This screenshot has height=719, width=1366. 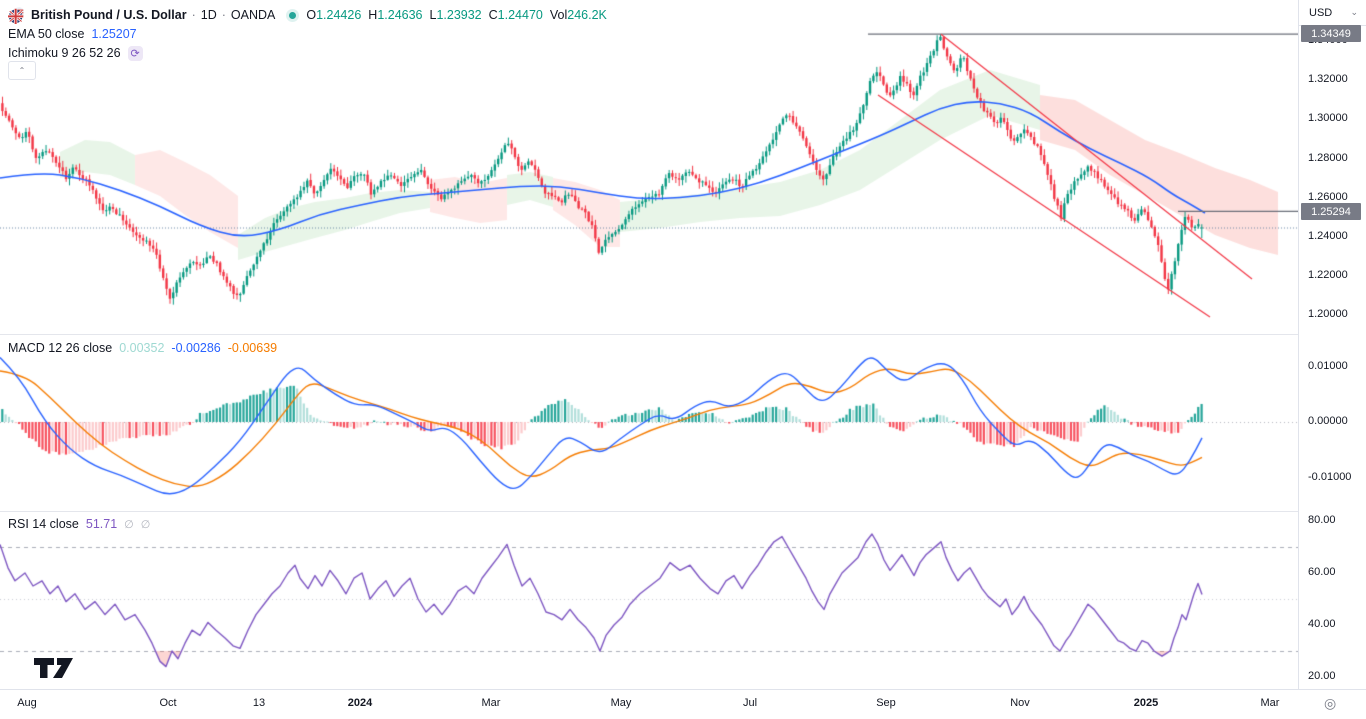 What do you see at coordinates (1330, 477) in the screenshot?
I see `macd-tick-label: -0.01000` at bounding box center [1330, 477].